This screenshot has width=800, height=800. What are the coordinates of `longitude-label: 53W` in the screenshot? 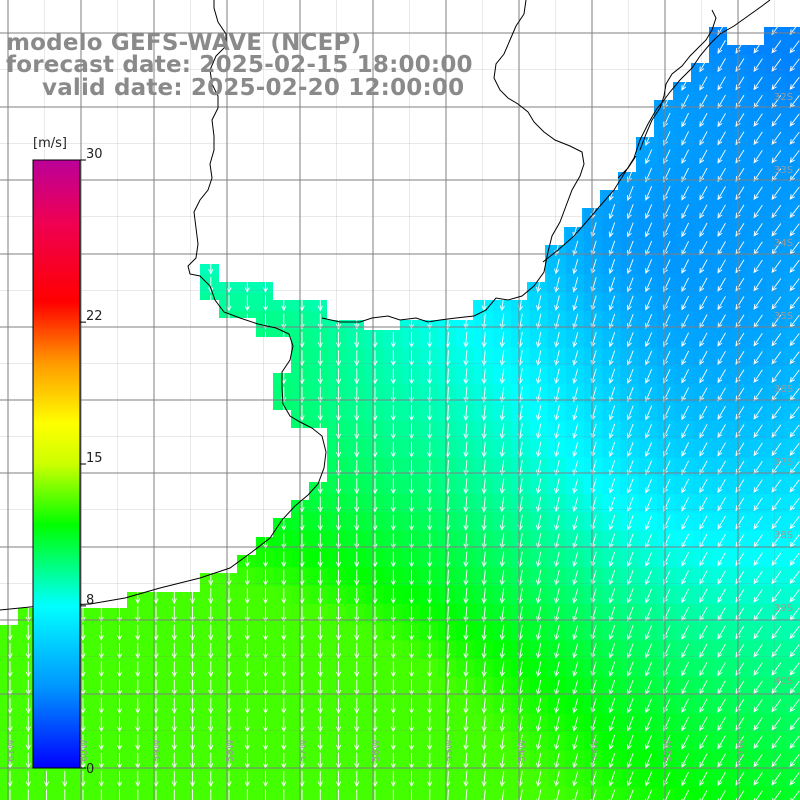 It's located at (595, 750).